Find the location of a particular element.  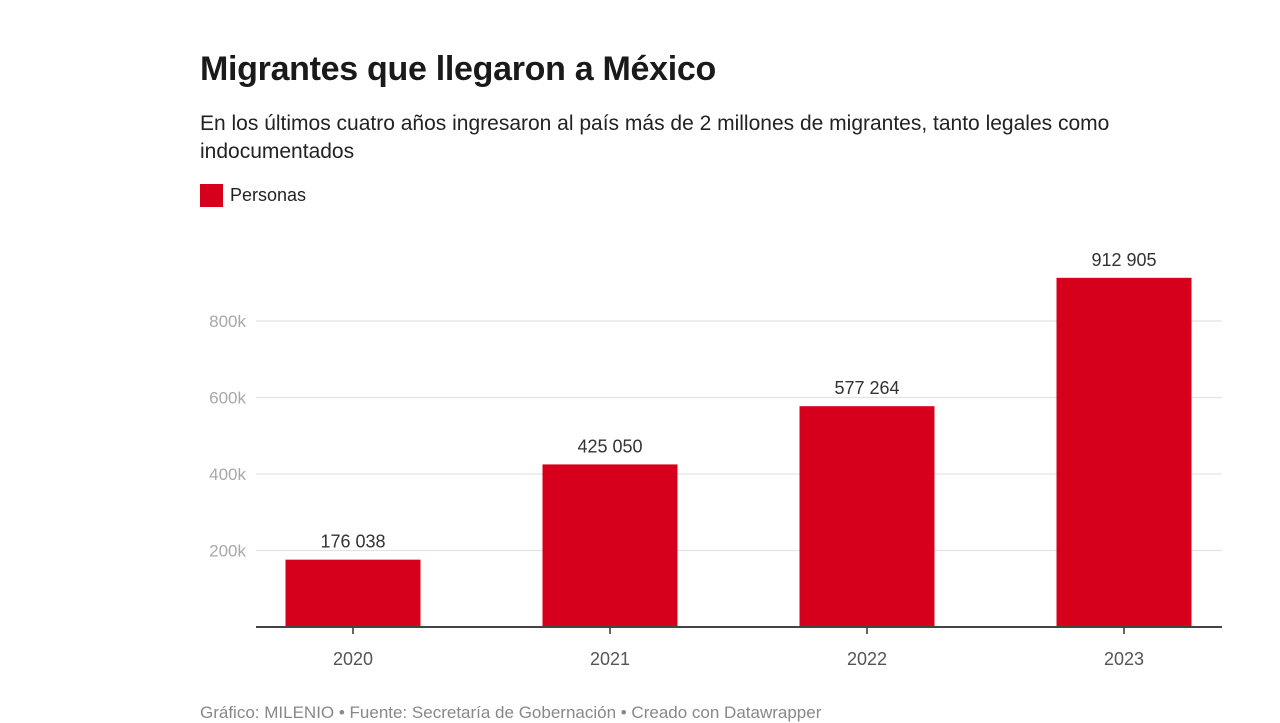

chart-title: Migrantes que llegaron a México is located at coordinates (458, 69).